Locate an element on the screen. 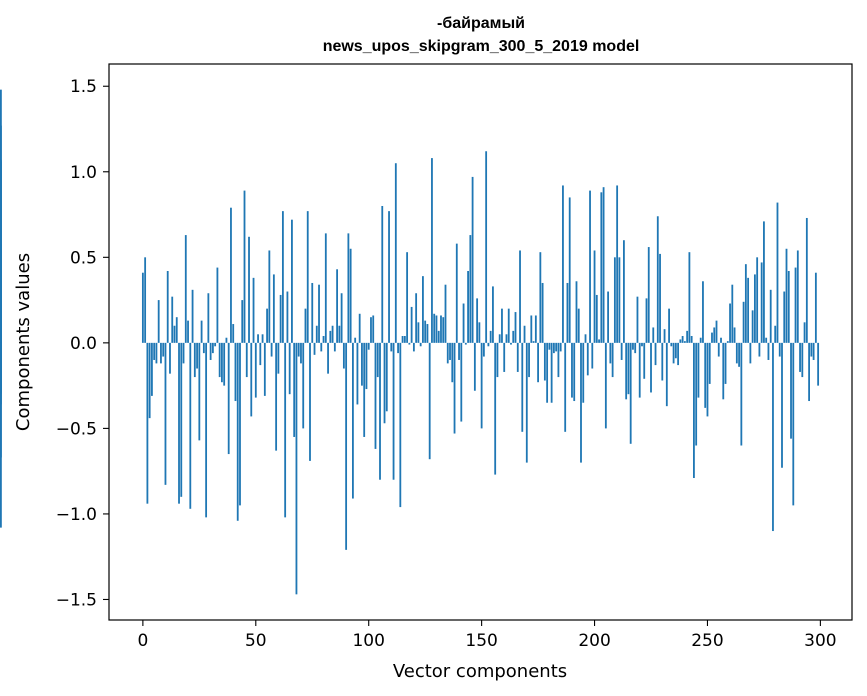 The height and width of the screenshot is (696, 867). x-axis: 0 50 100 150 200 250 300 is located at coordinates (487, 635).